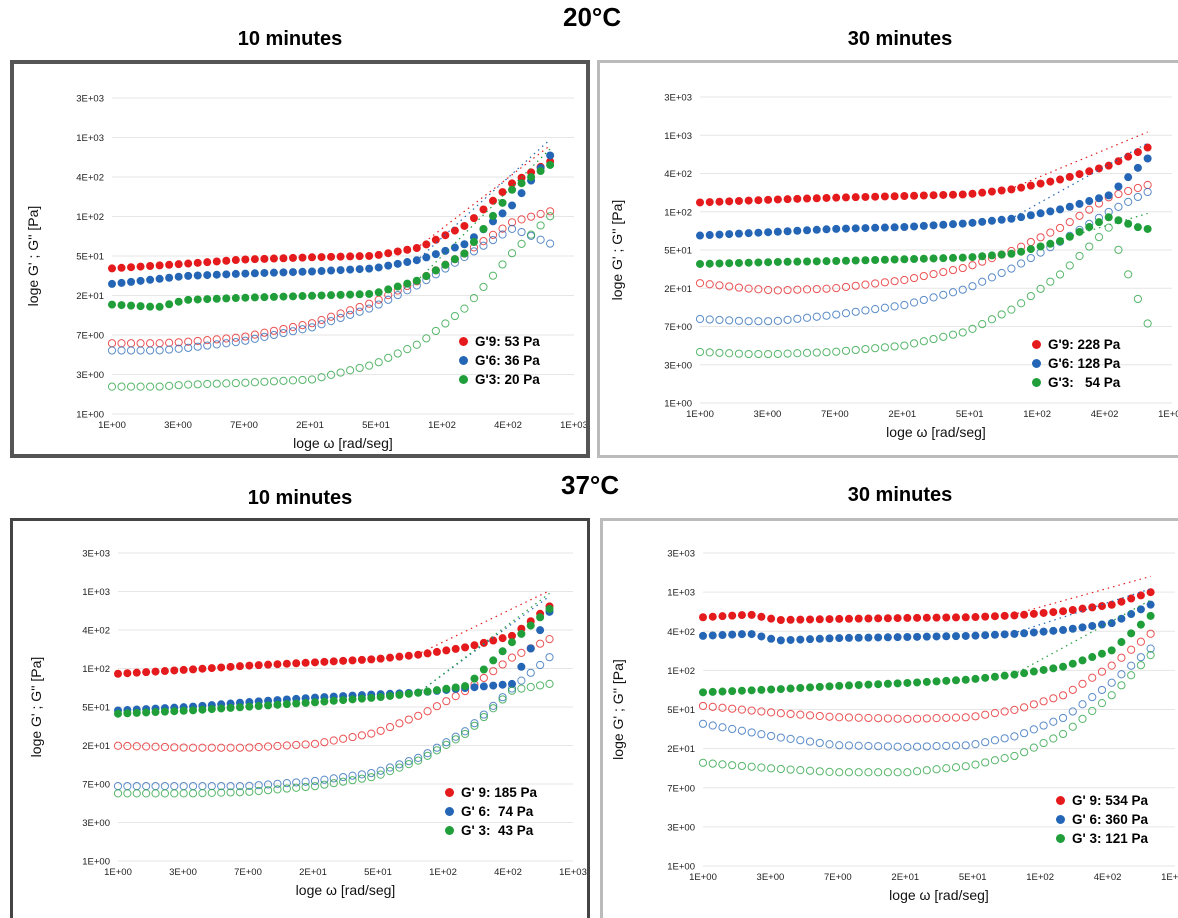 The image size is (1178, 918). What do you see at coordinates (1084, 382) in the screenshot?
I see `legend-label: G'3: 54 Pa` at bounding box center [1084, 382].